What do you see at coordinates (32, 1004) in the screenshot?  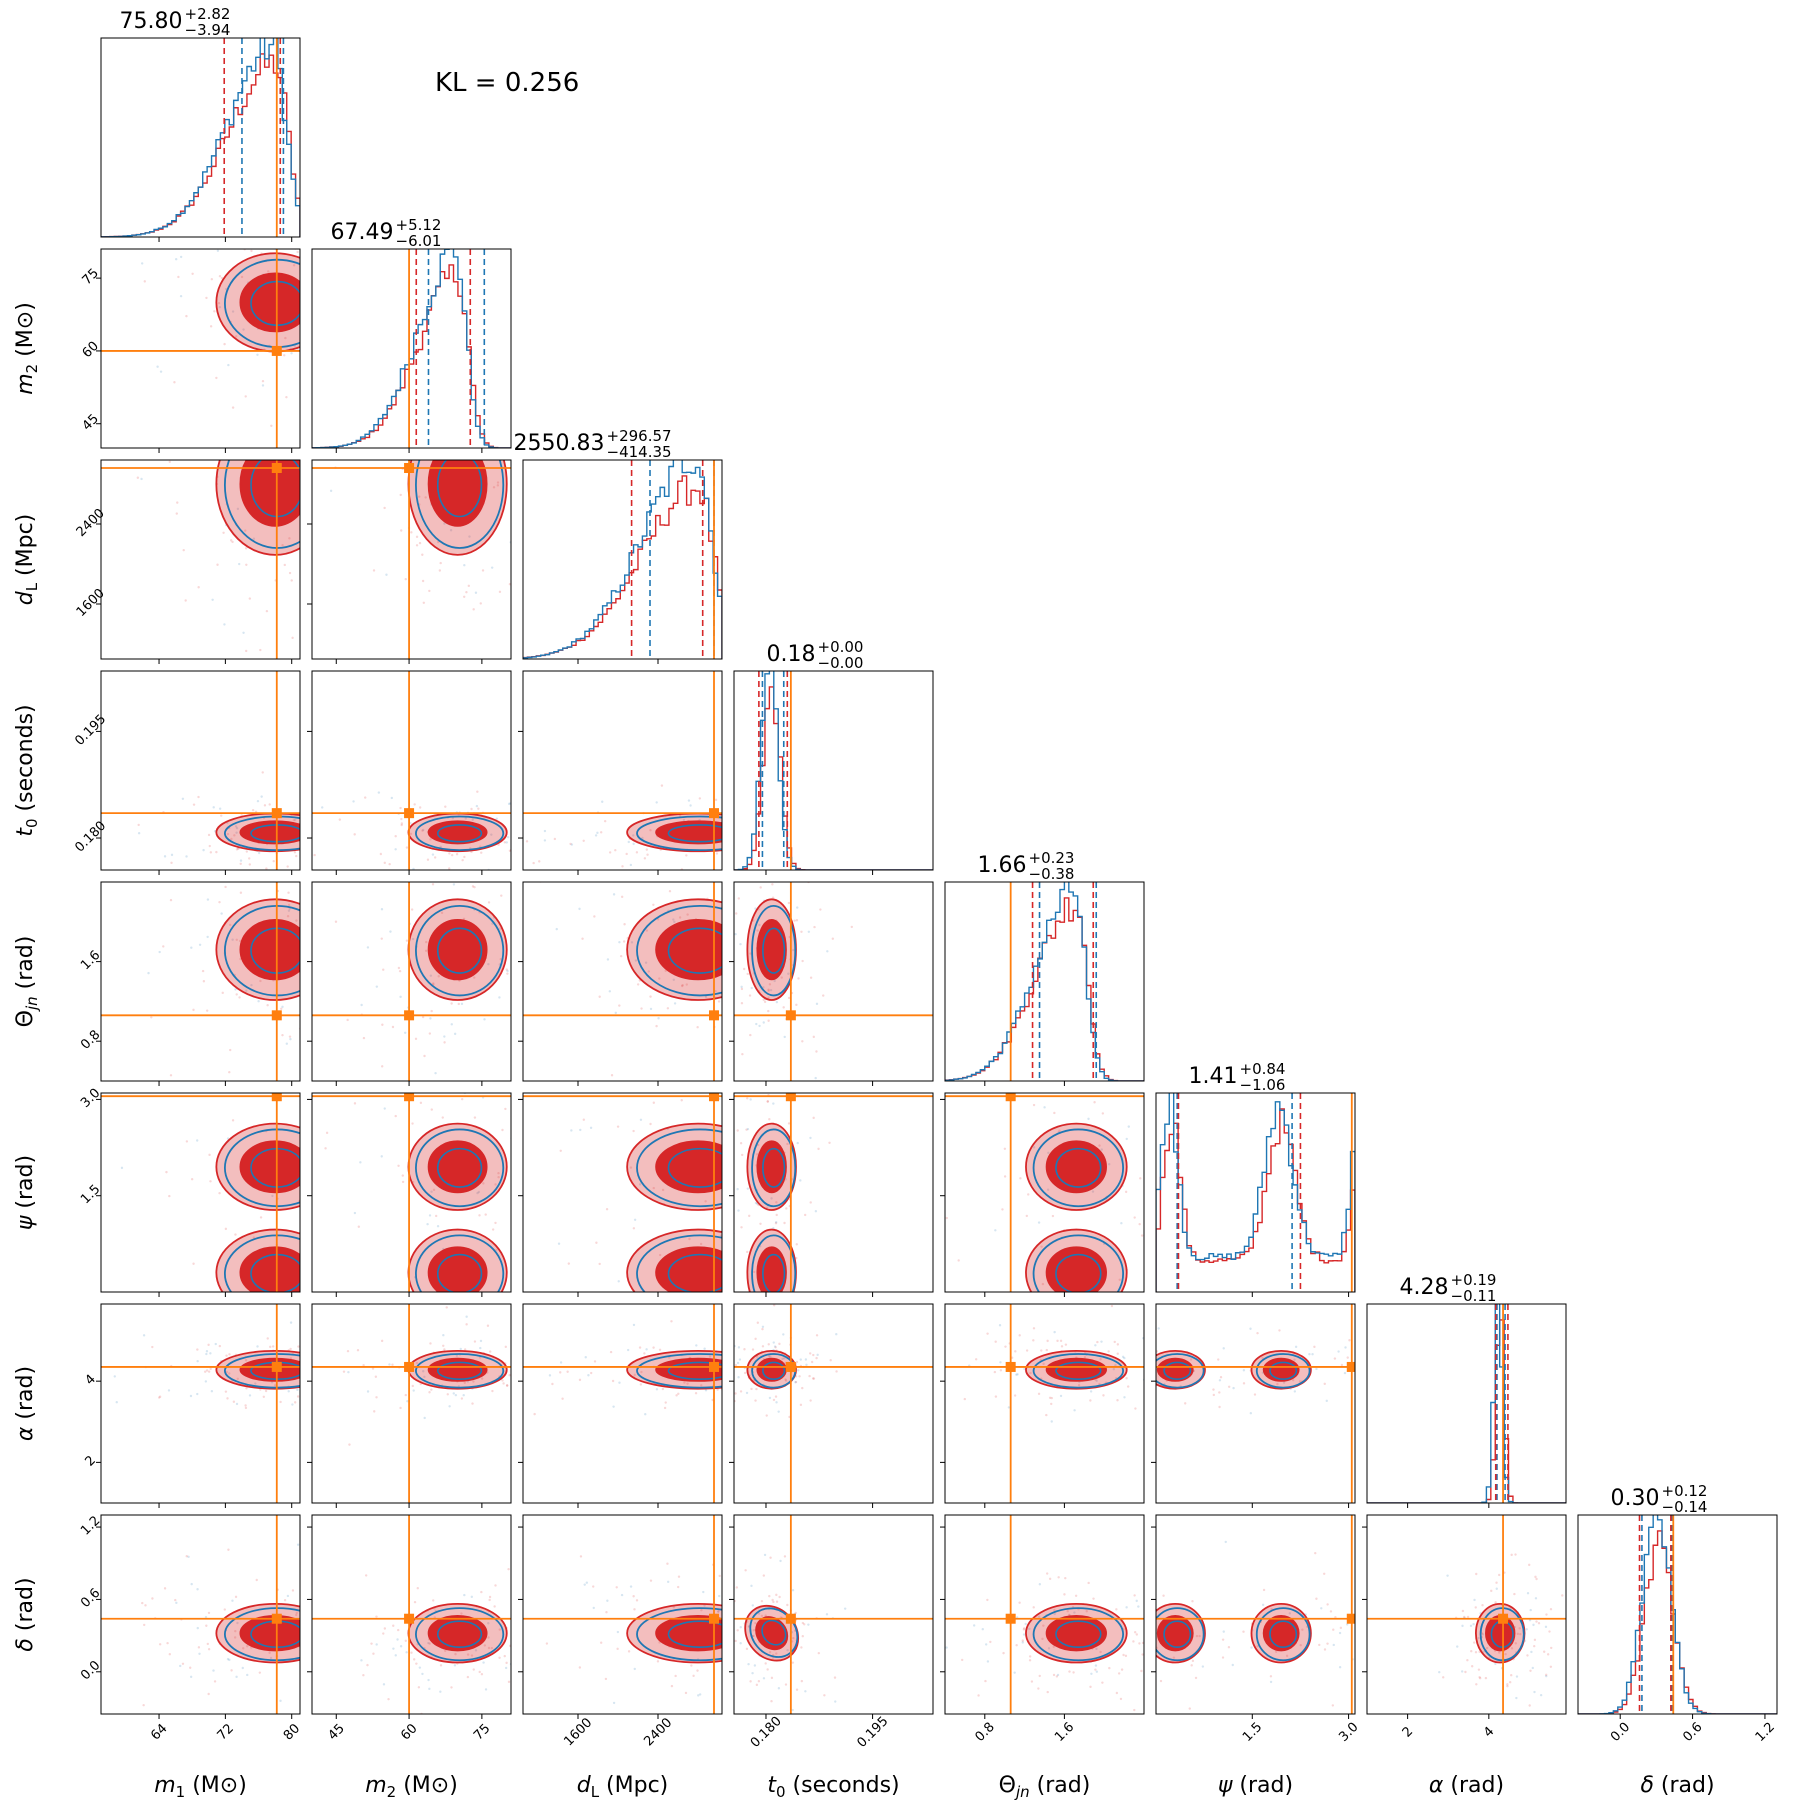 I see `label-part: jn` at bounding box center [32, 1004].